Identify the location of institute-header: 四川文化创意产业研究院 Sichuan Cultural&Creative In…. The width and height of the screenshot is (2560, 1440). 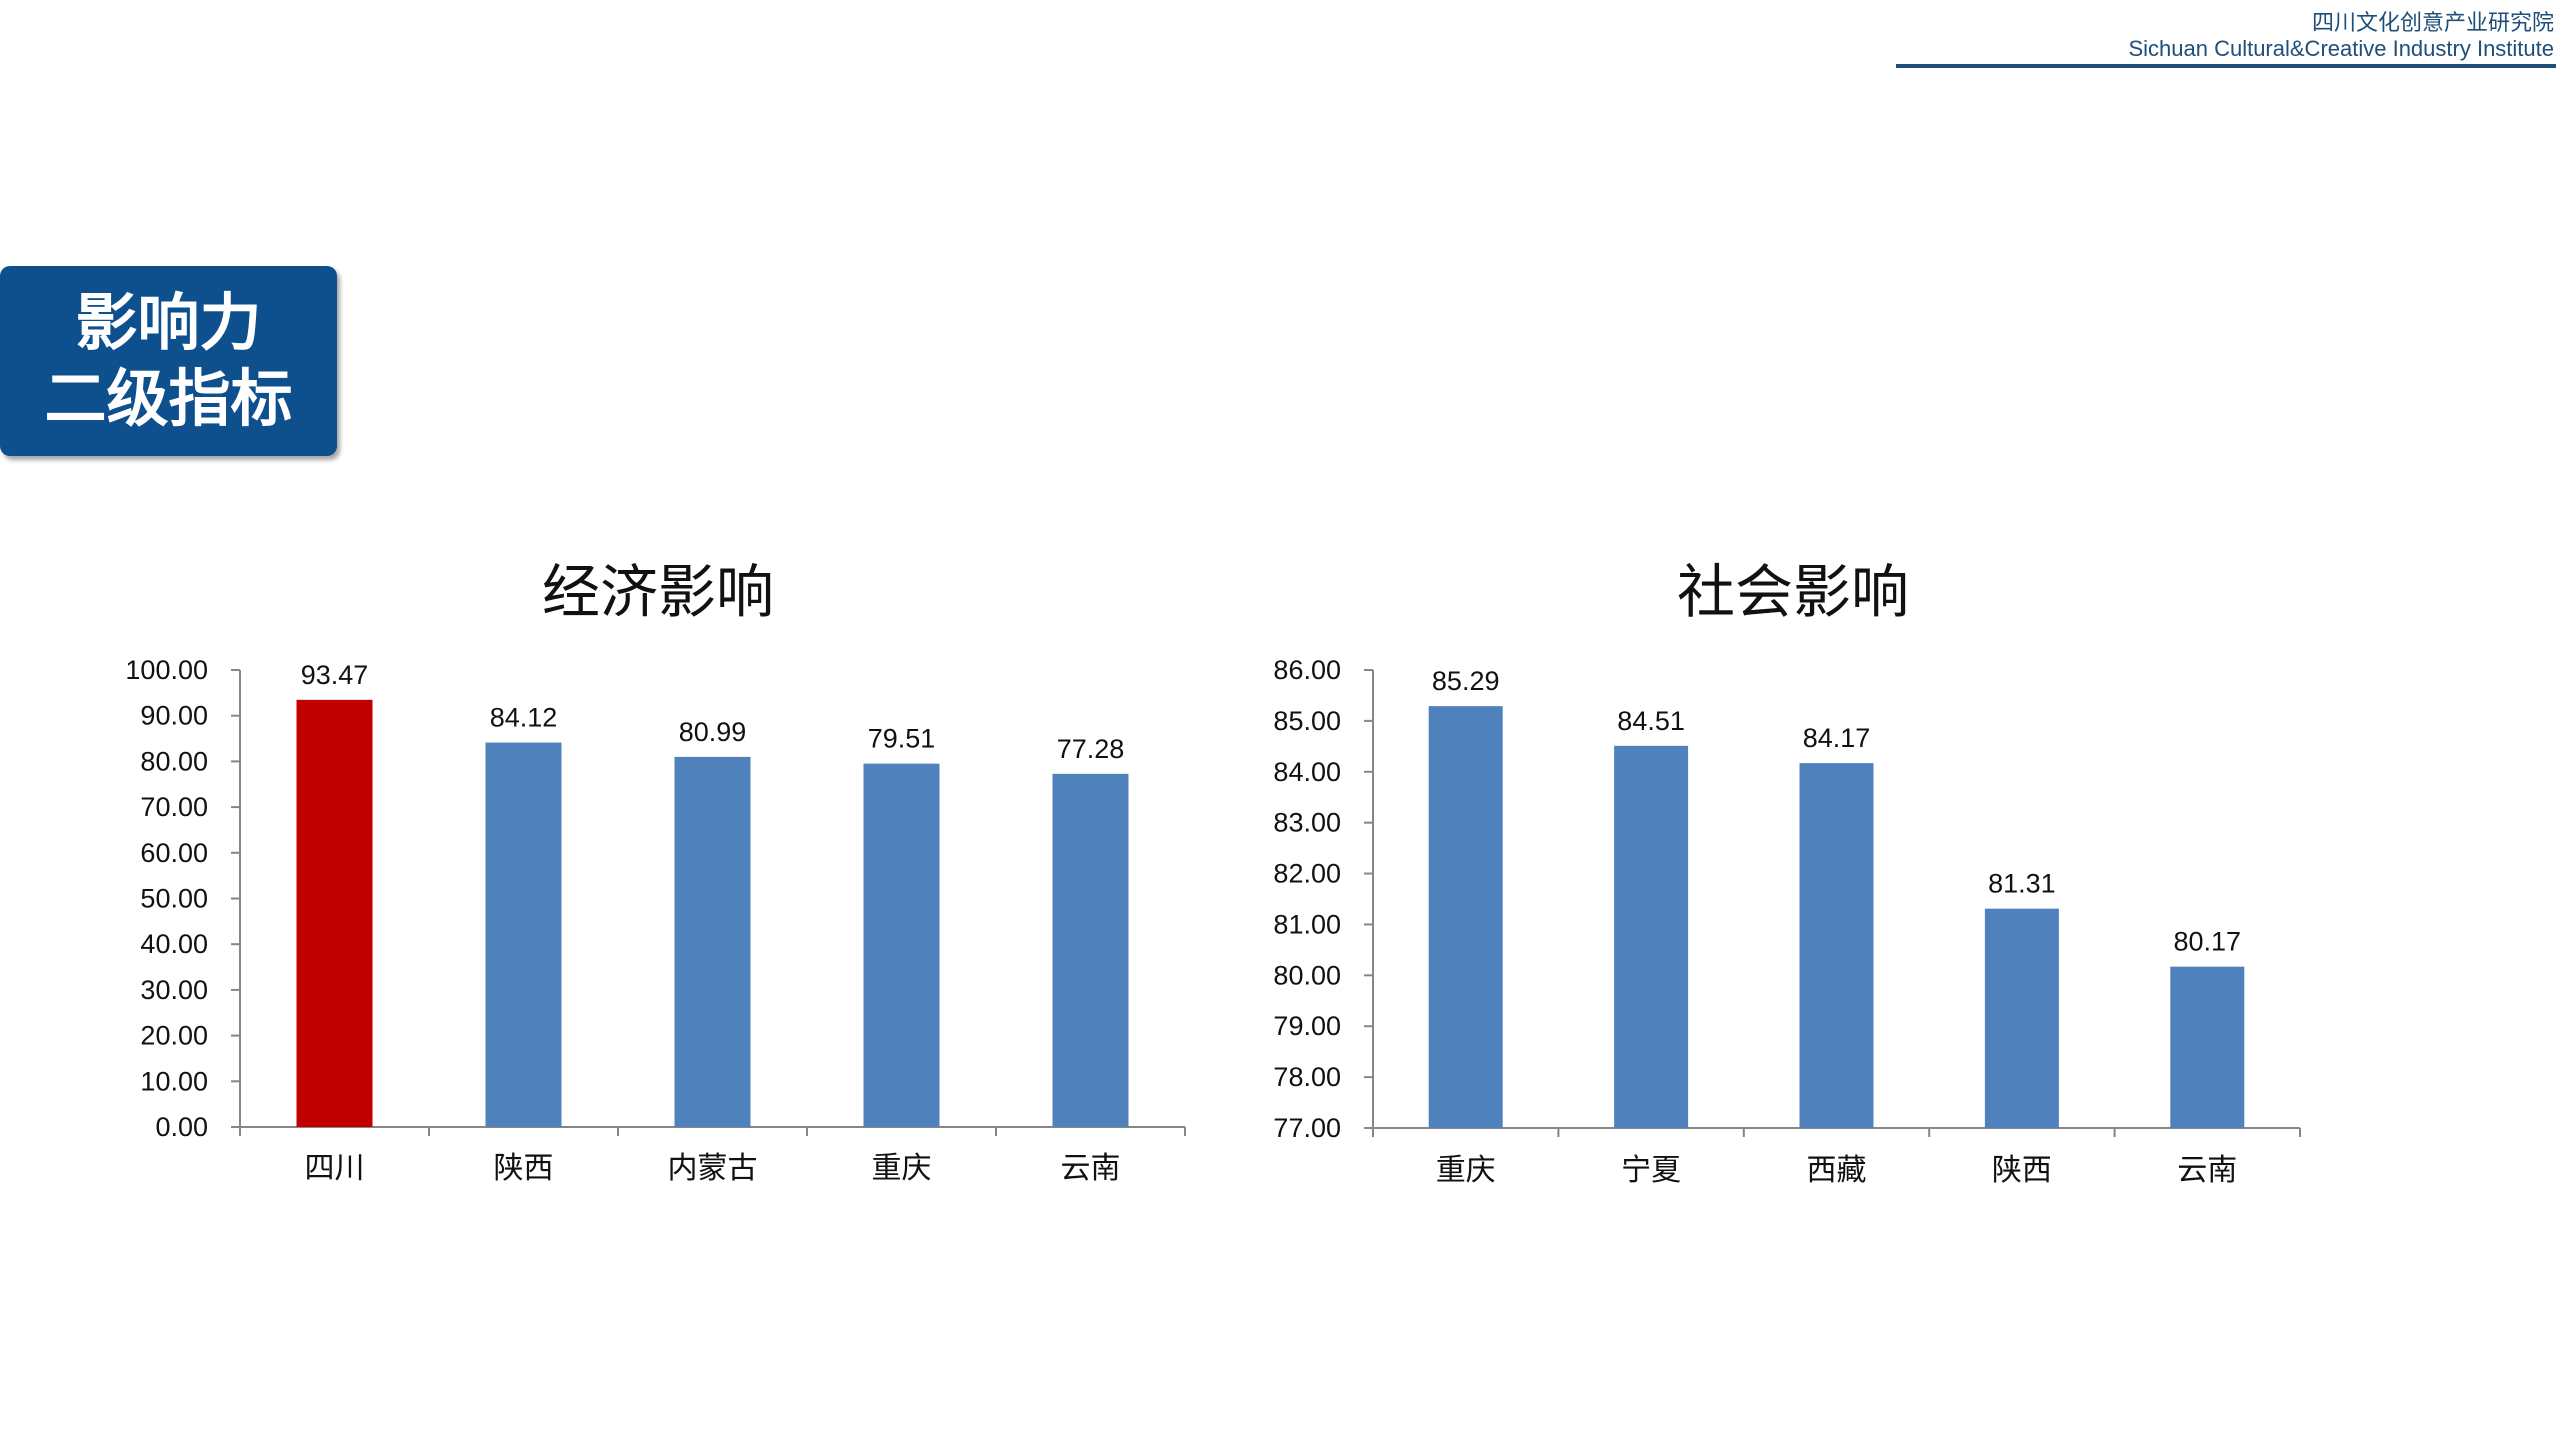
(2204, 36).